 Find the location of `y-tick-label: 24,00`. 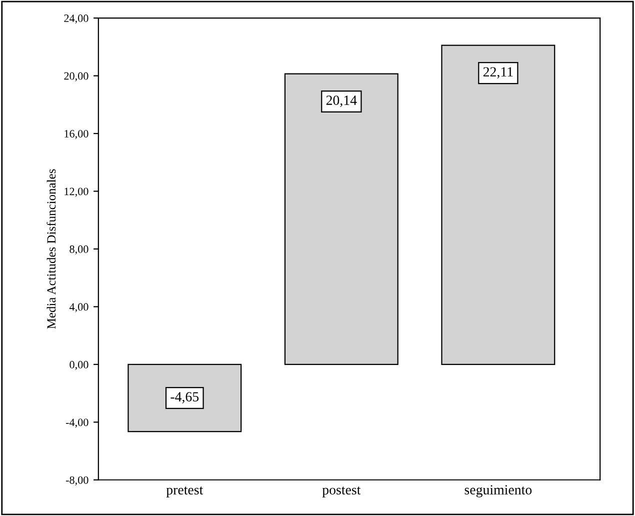

y-tick-label: 24,00 is located at coordinates (76, 19).